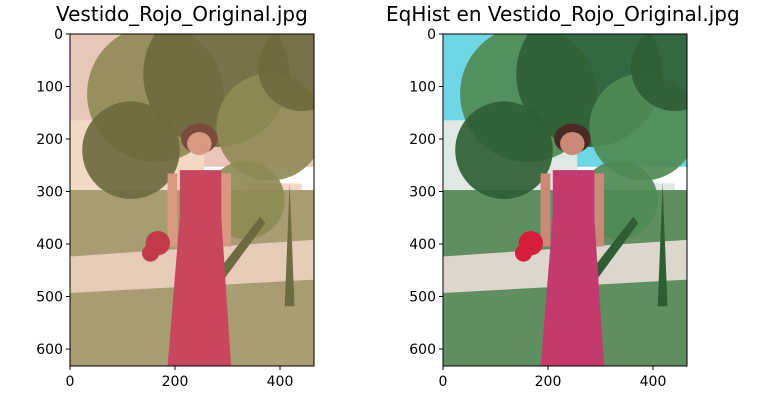 Image resolution: width=783 pixels, height=414 pixels. What do you see at coordinates (58, 35) in the screenshot?
I see `panel-1-ytick-label: 0` at bounding box center [58, 35].